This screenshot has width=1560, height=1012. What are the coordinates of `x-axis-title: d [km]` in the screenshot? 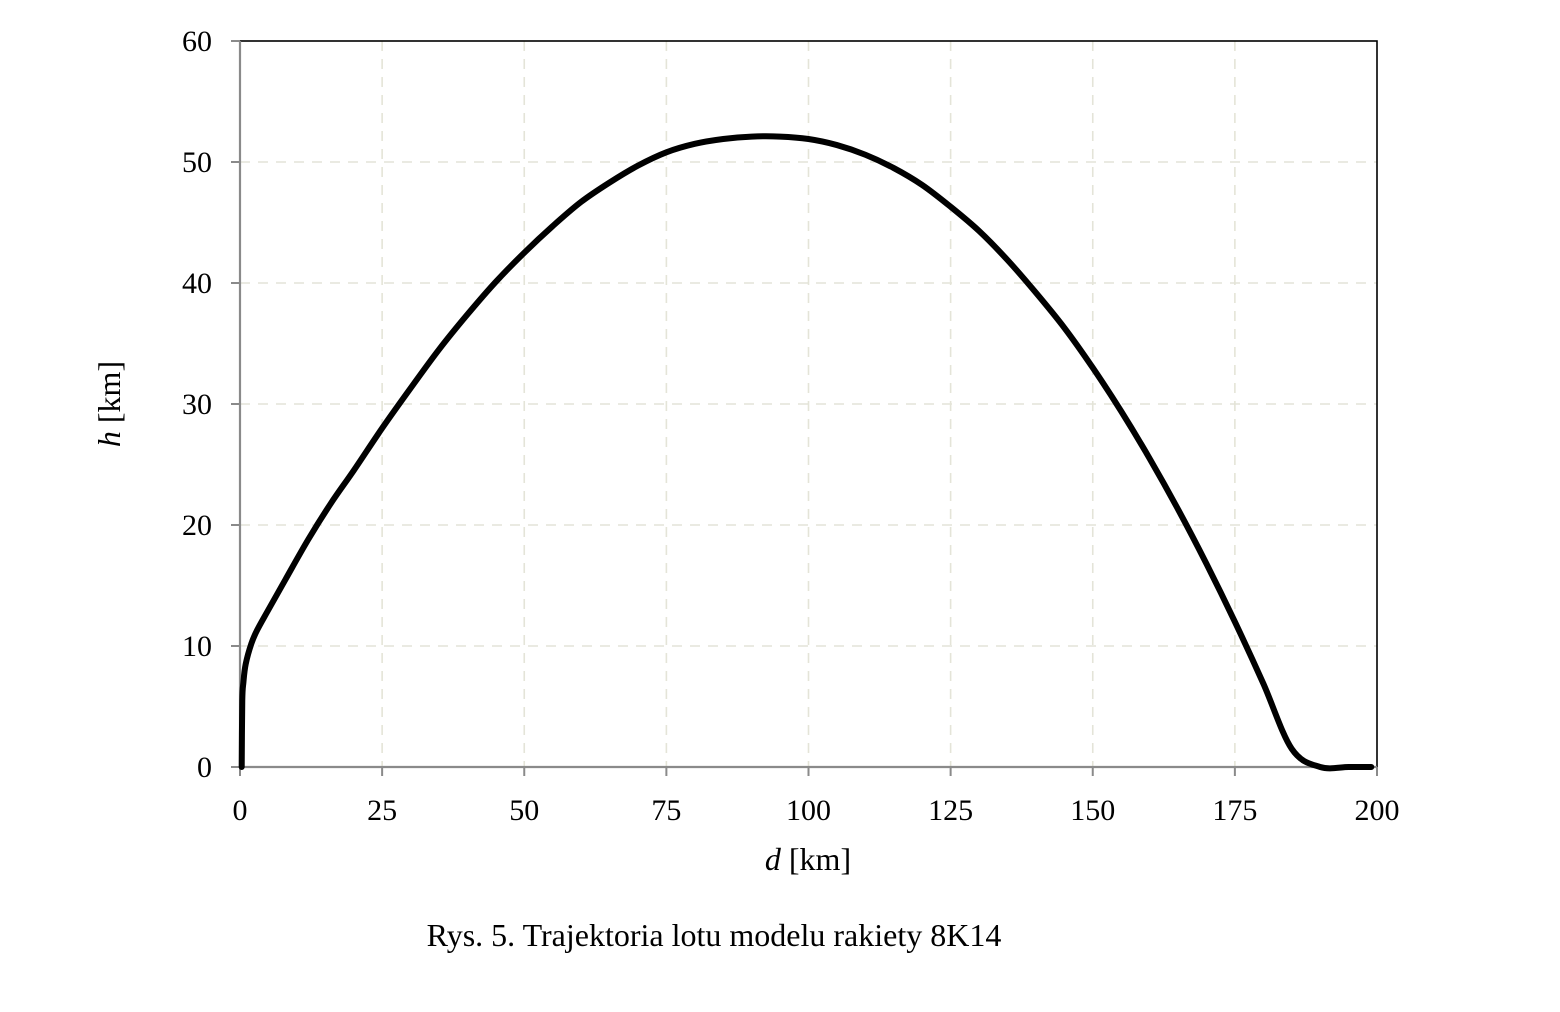 It's located at (808, 859).